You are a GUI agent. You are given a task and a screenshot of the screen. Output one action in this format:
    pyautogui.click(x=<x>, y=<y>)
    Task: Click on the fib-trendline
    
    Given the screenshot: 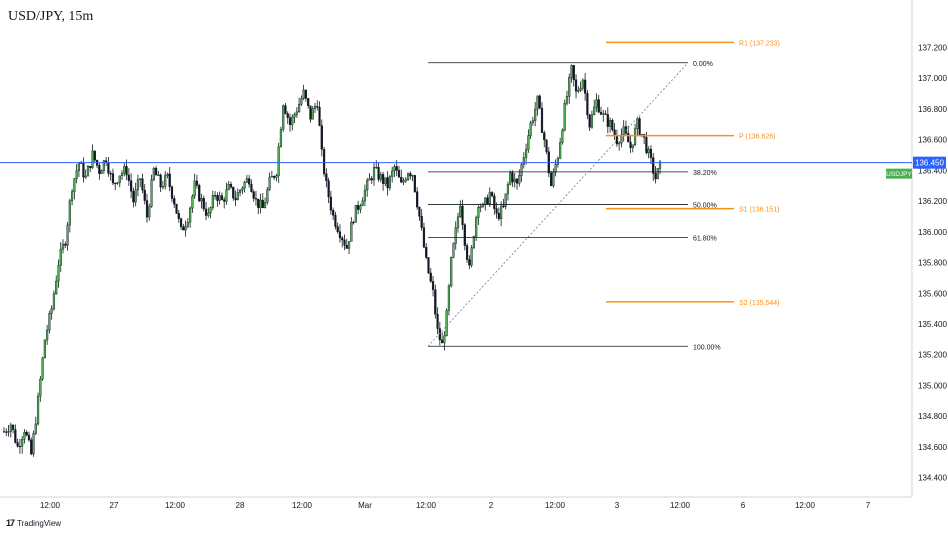 What is the action you would take?
    pyautogui.click(x=558, y=204)
    